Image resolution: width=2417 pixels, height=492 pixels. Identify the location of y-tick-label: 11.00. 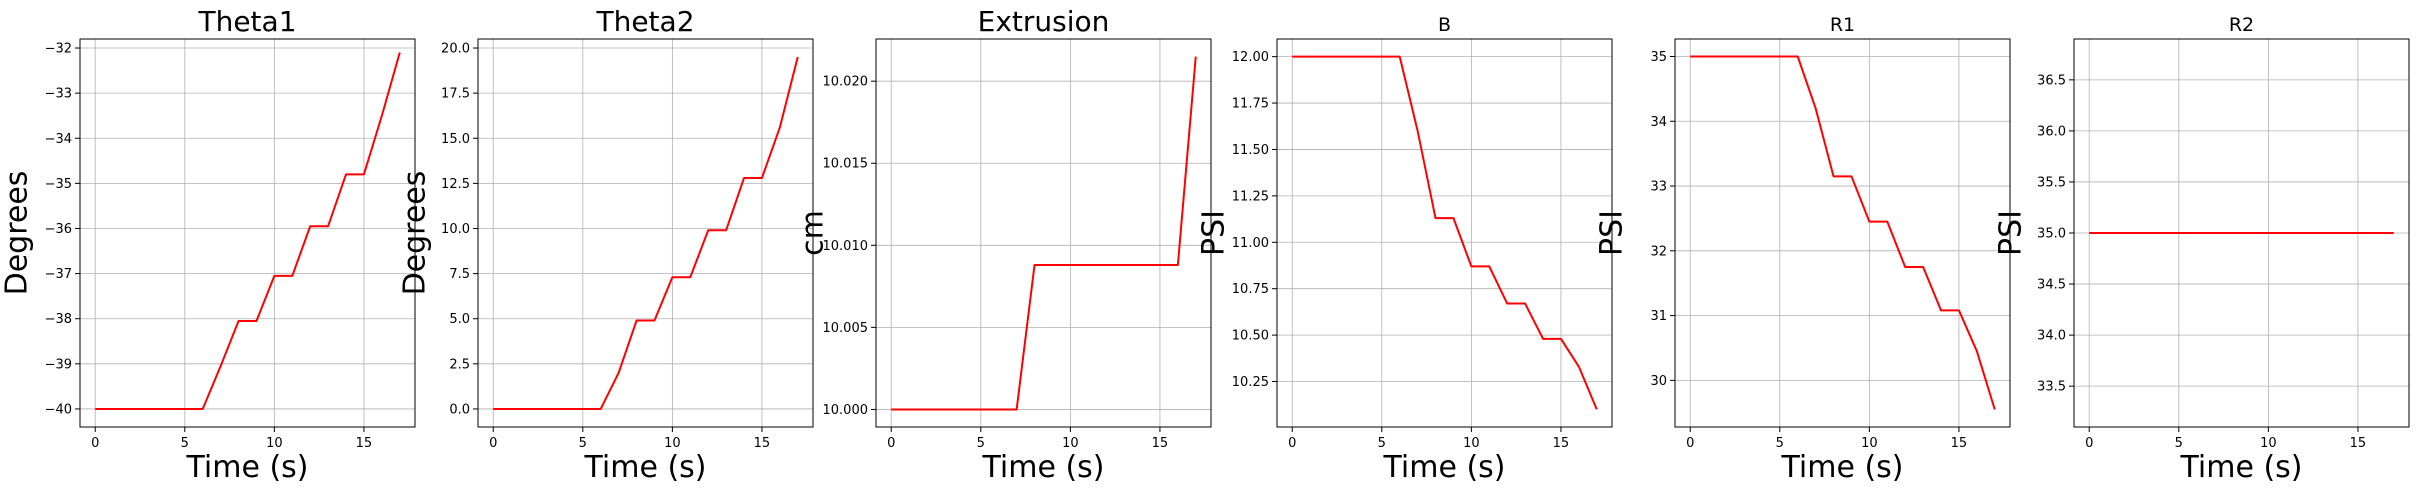
(1250, 243).